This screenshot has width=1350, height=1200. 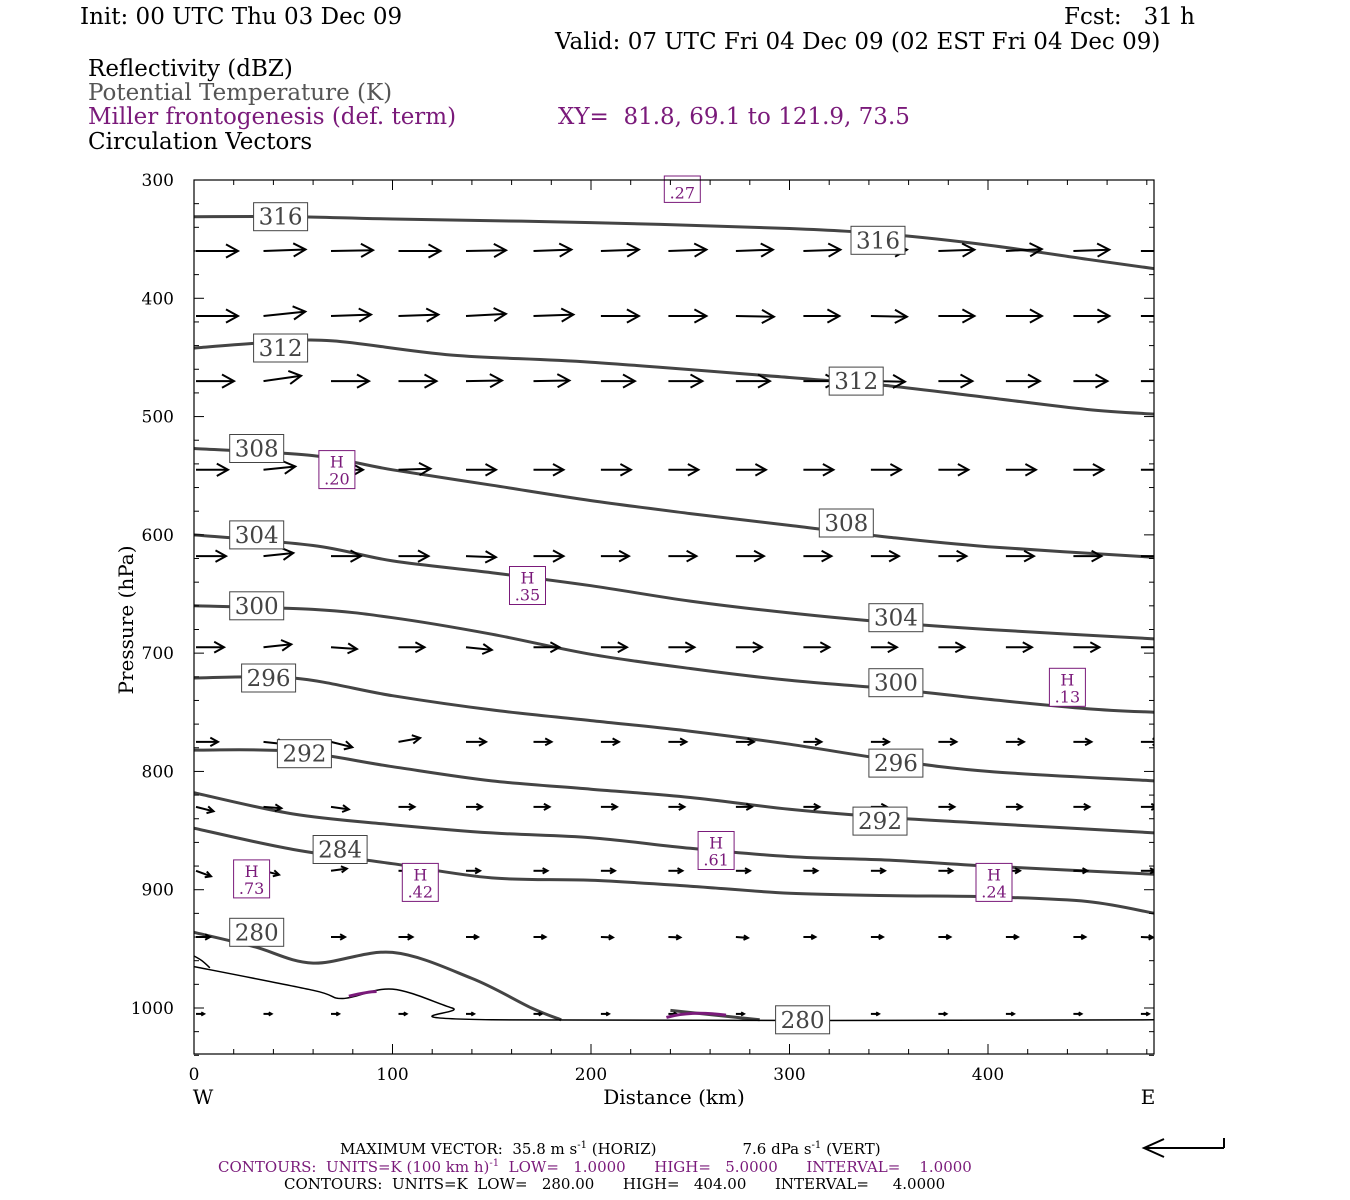 What do you see at coordinates (251, 888) in the screenshot?
I see `svg-text: .73` at bounding box center [251, 888].